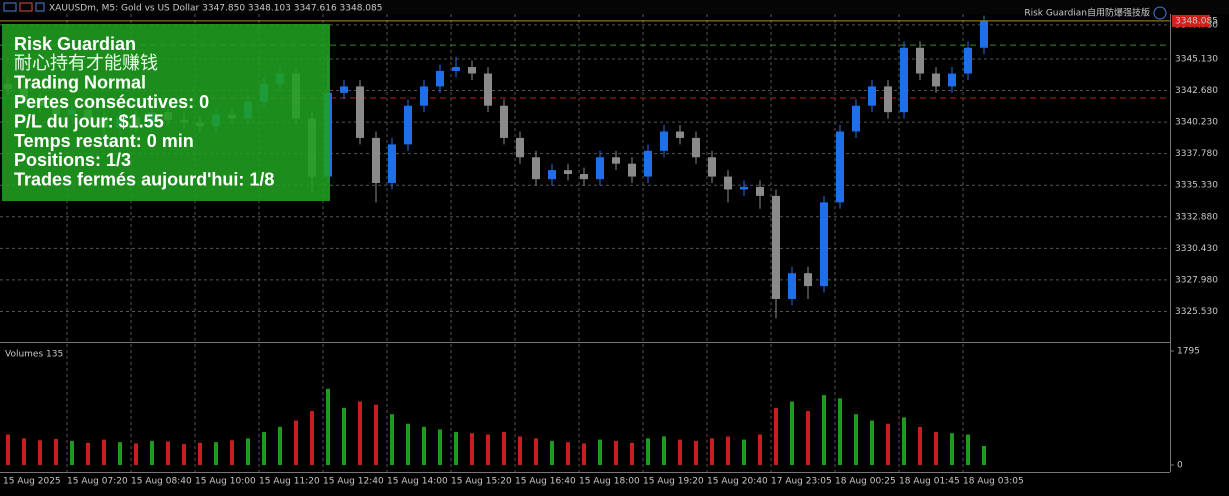 This screenshot has width=1229, height=496. Describe the element at coordinates (1196, 21) in the screenshot. I see `current-price-label: 3348.085` at that location.